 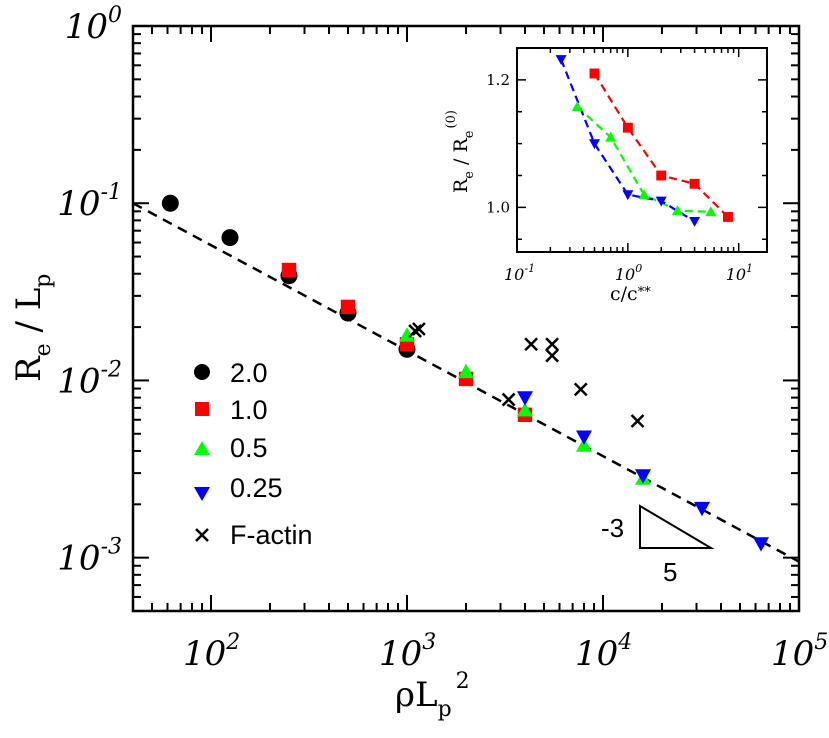 What do you see at coordinates (505, 652) in the screenshot?
I see `main-x-tick-labels: 10² 10³ 10⁴ 10⁵` at bounding box center [505, 652].